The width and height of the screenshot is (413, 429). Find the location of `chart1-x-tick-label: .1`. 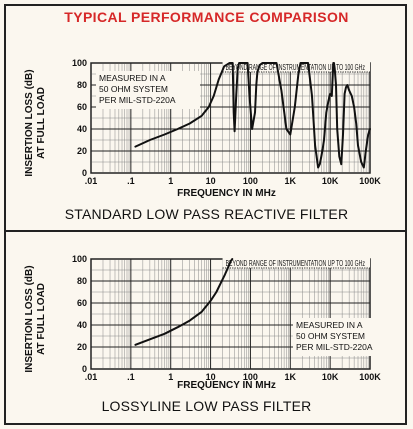

chart1-x-tick-label: .1 is located at coordinates (131, 181).